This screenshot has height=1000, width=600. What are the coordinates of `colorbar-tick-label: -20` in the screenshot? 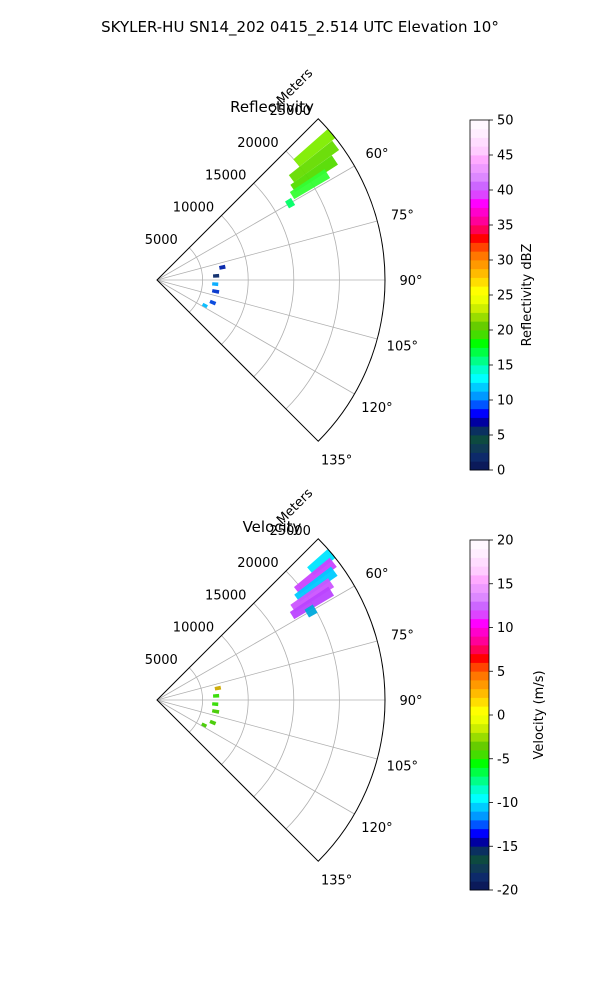 It's located at (507, 891).